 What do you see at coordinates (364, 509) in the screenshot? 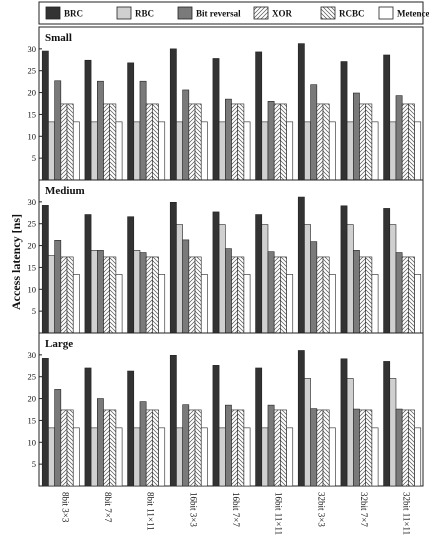
I see `x-category-label: 32bit 7×7` at bounding box center [364, 509].